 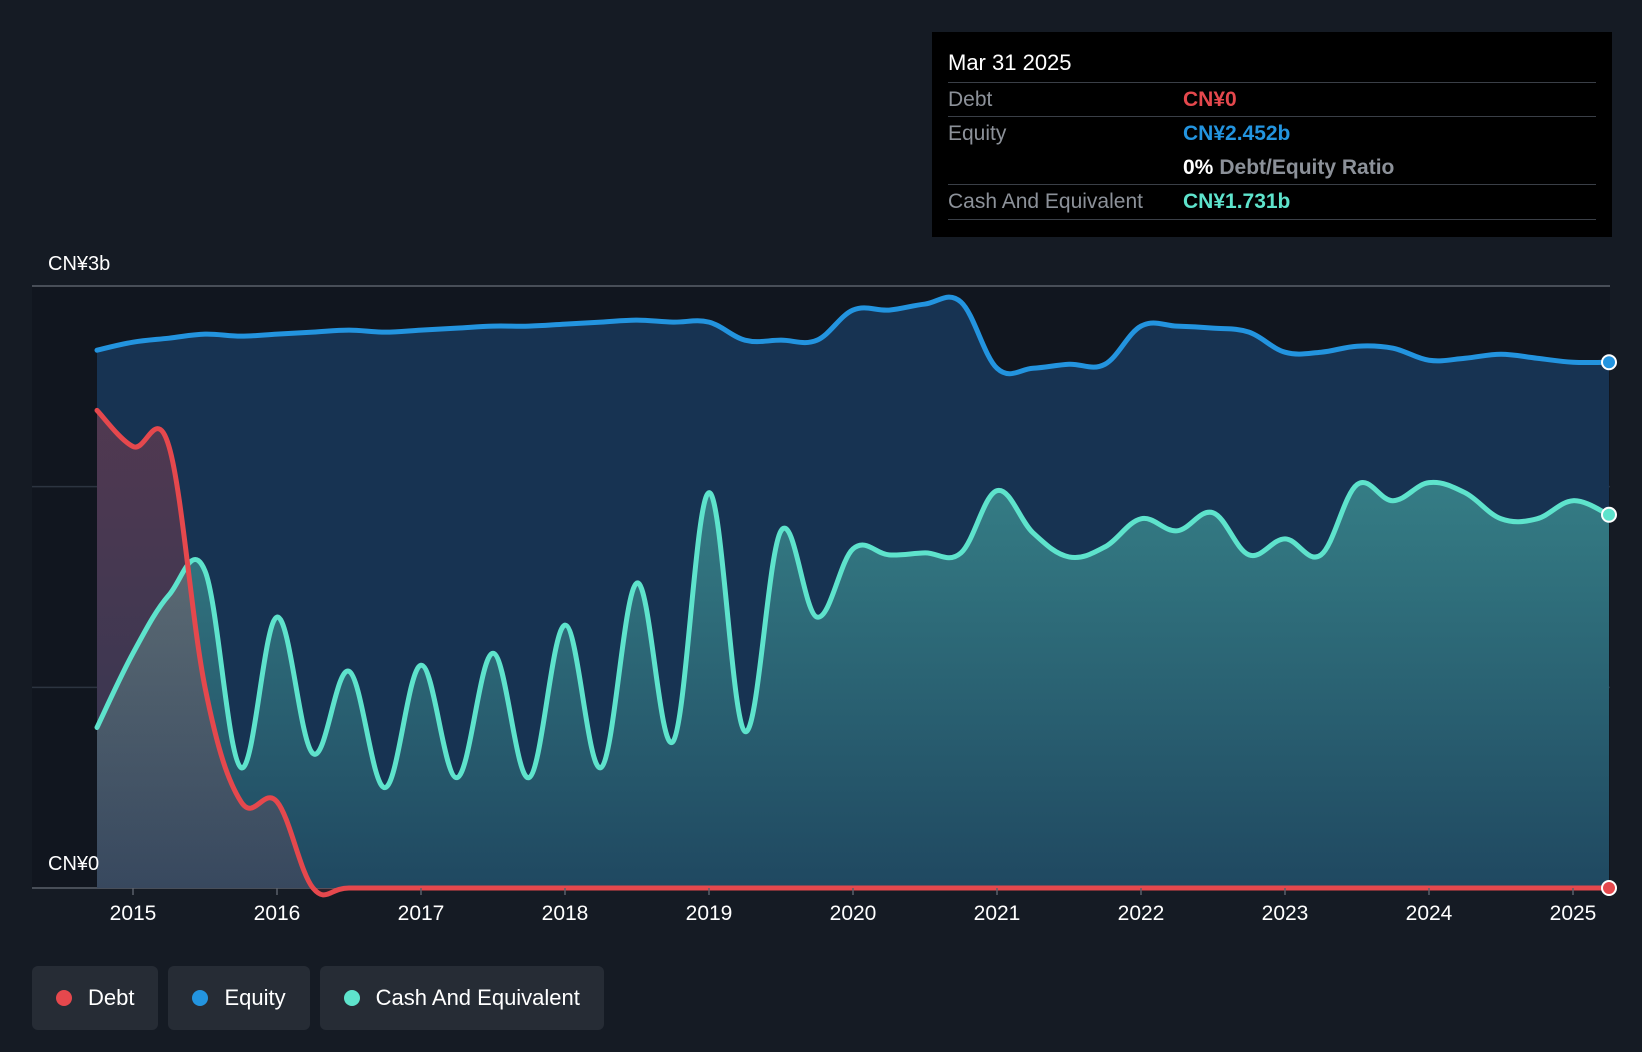 What do you see at coordinates (200, 998) in the screenshot?
I see `legend-dot-equity-icon` at bounding box center [200, 998].